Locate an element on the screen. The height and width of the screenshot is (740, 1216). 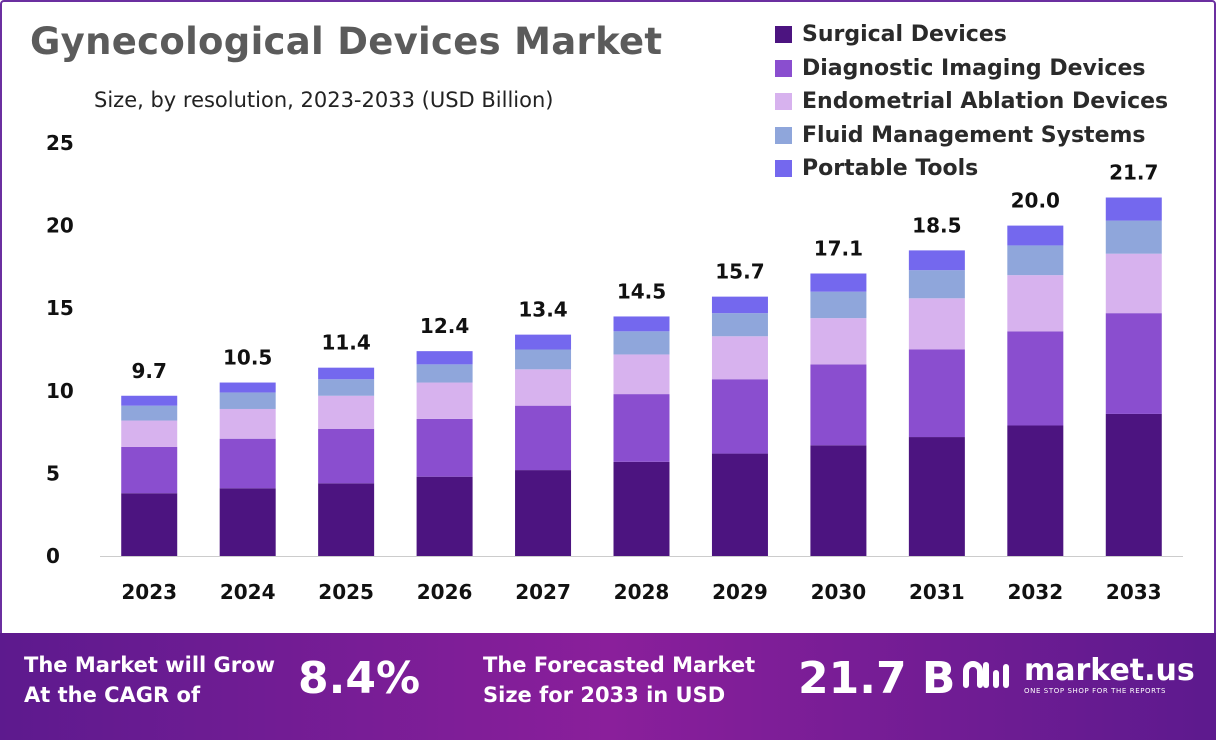
x-tick-label: 2026 is located at coordinates (445, 592).